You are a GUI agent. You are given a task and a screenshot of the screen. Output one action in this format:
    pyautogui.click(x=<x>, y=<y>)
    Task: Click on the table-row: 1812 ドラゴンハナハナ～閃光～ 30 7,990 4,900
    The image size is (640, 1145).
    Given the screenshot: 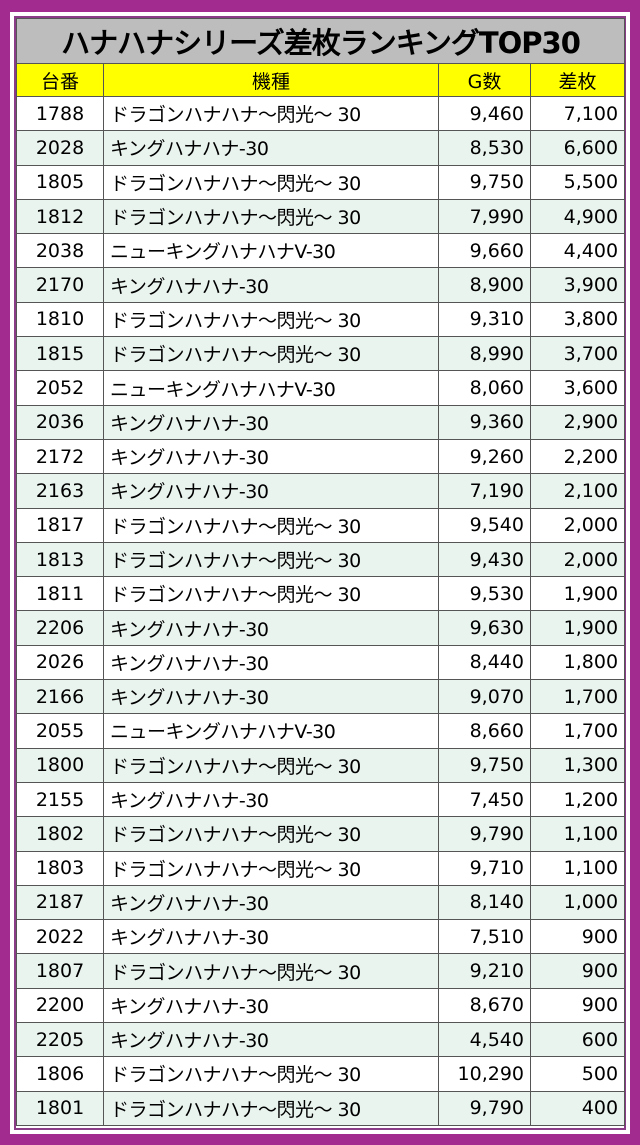 What is the action you would take?
    pyautogui.click(x=321, y=216)
    